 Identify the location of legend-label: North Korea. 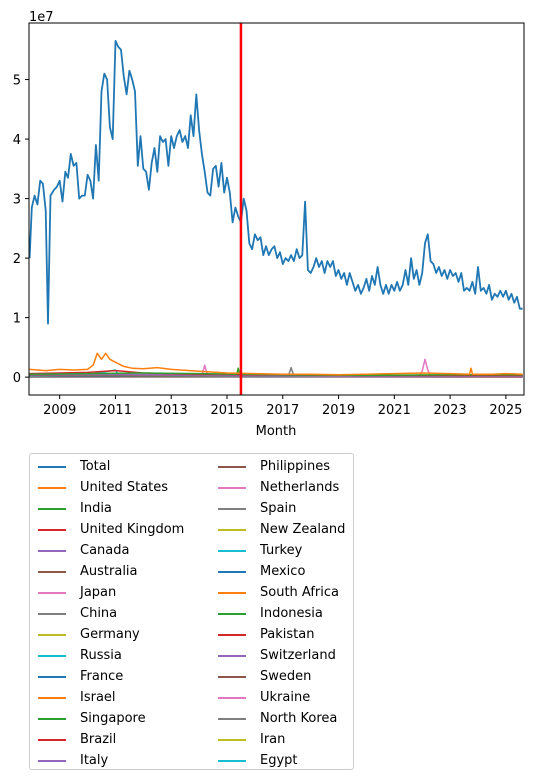
(299, 718).